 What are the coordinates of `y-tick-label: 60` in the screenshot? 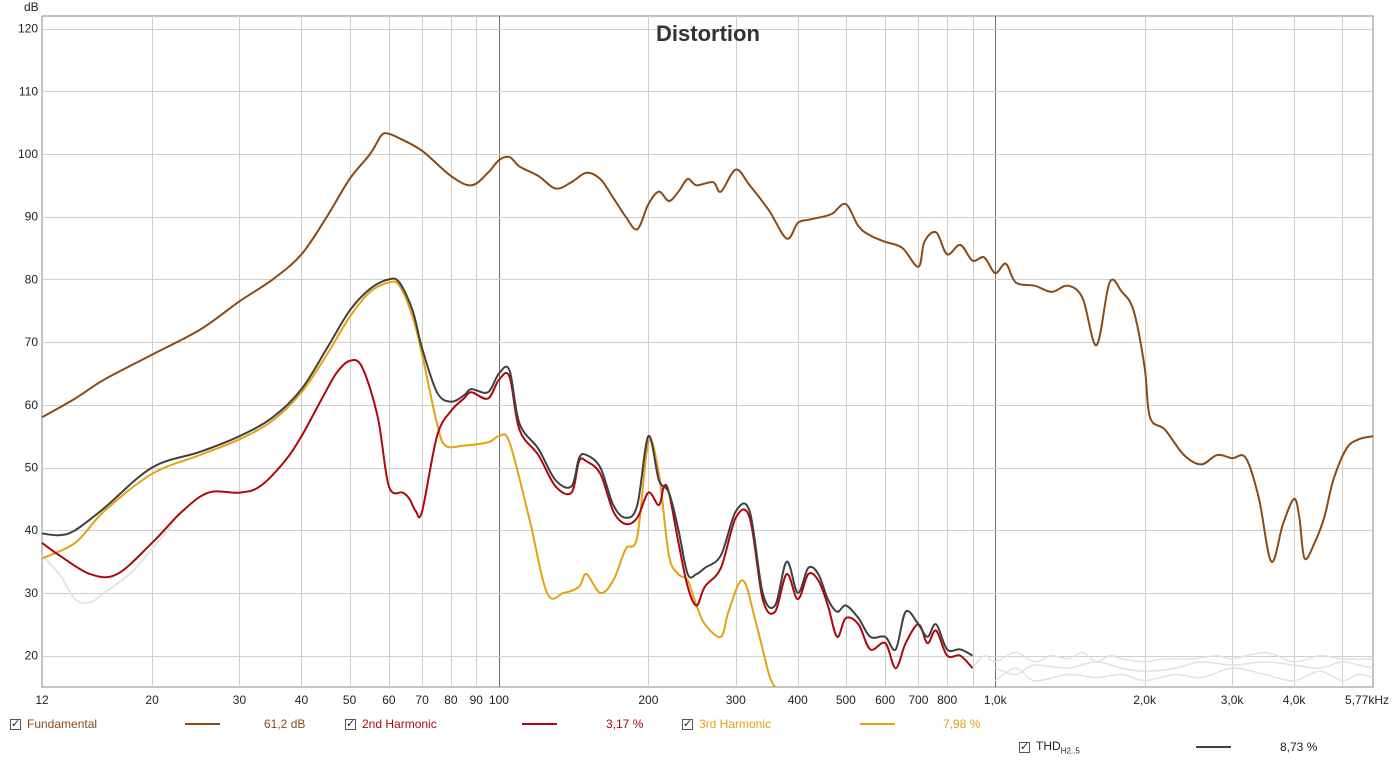 It's located at (32, 405).